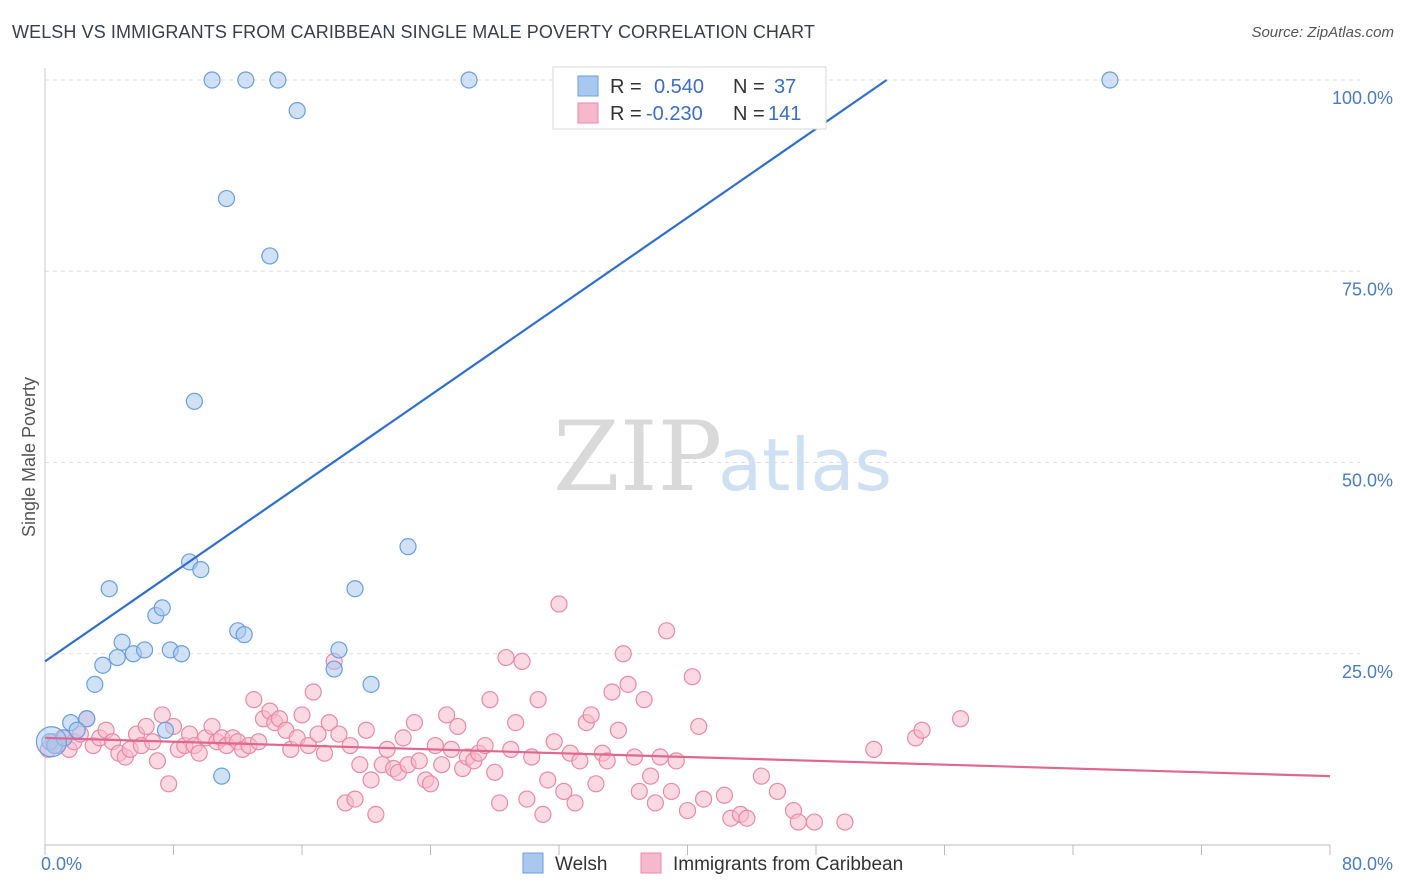 The height and width of the screenshot is (892, 1406). What do you see at coordinates (785, 87) in the screenshot?
I see `legend-n-value-welsh: 37` at bounding box center [785, 87].